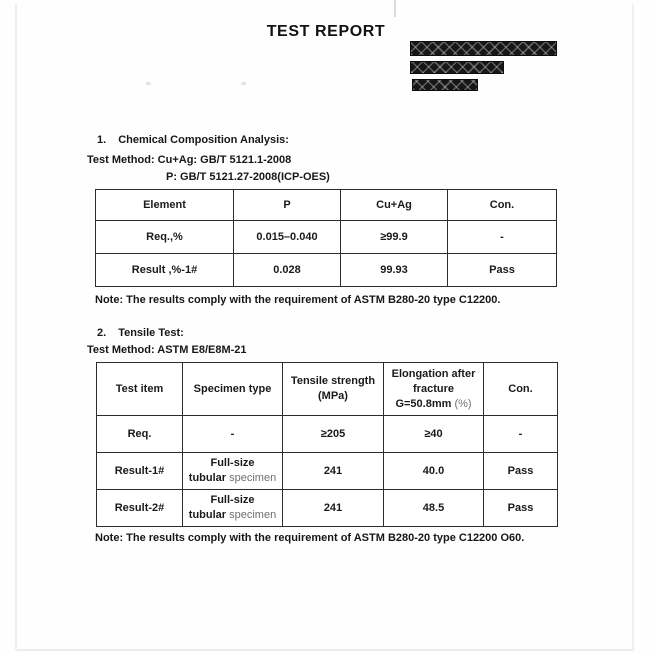  What do you see at coordinates (326, 31) in the screenshot?
I see `page-title: TEST REPORT` at bounding box center [326, 31].